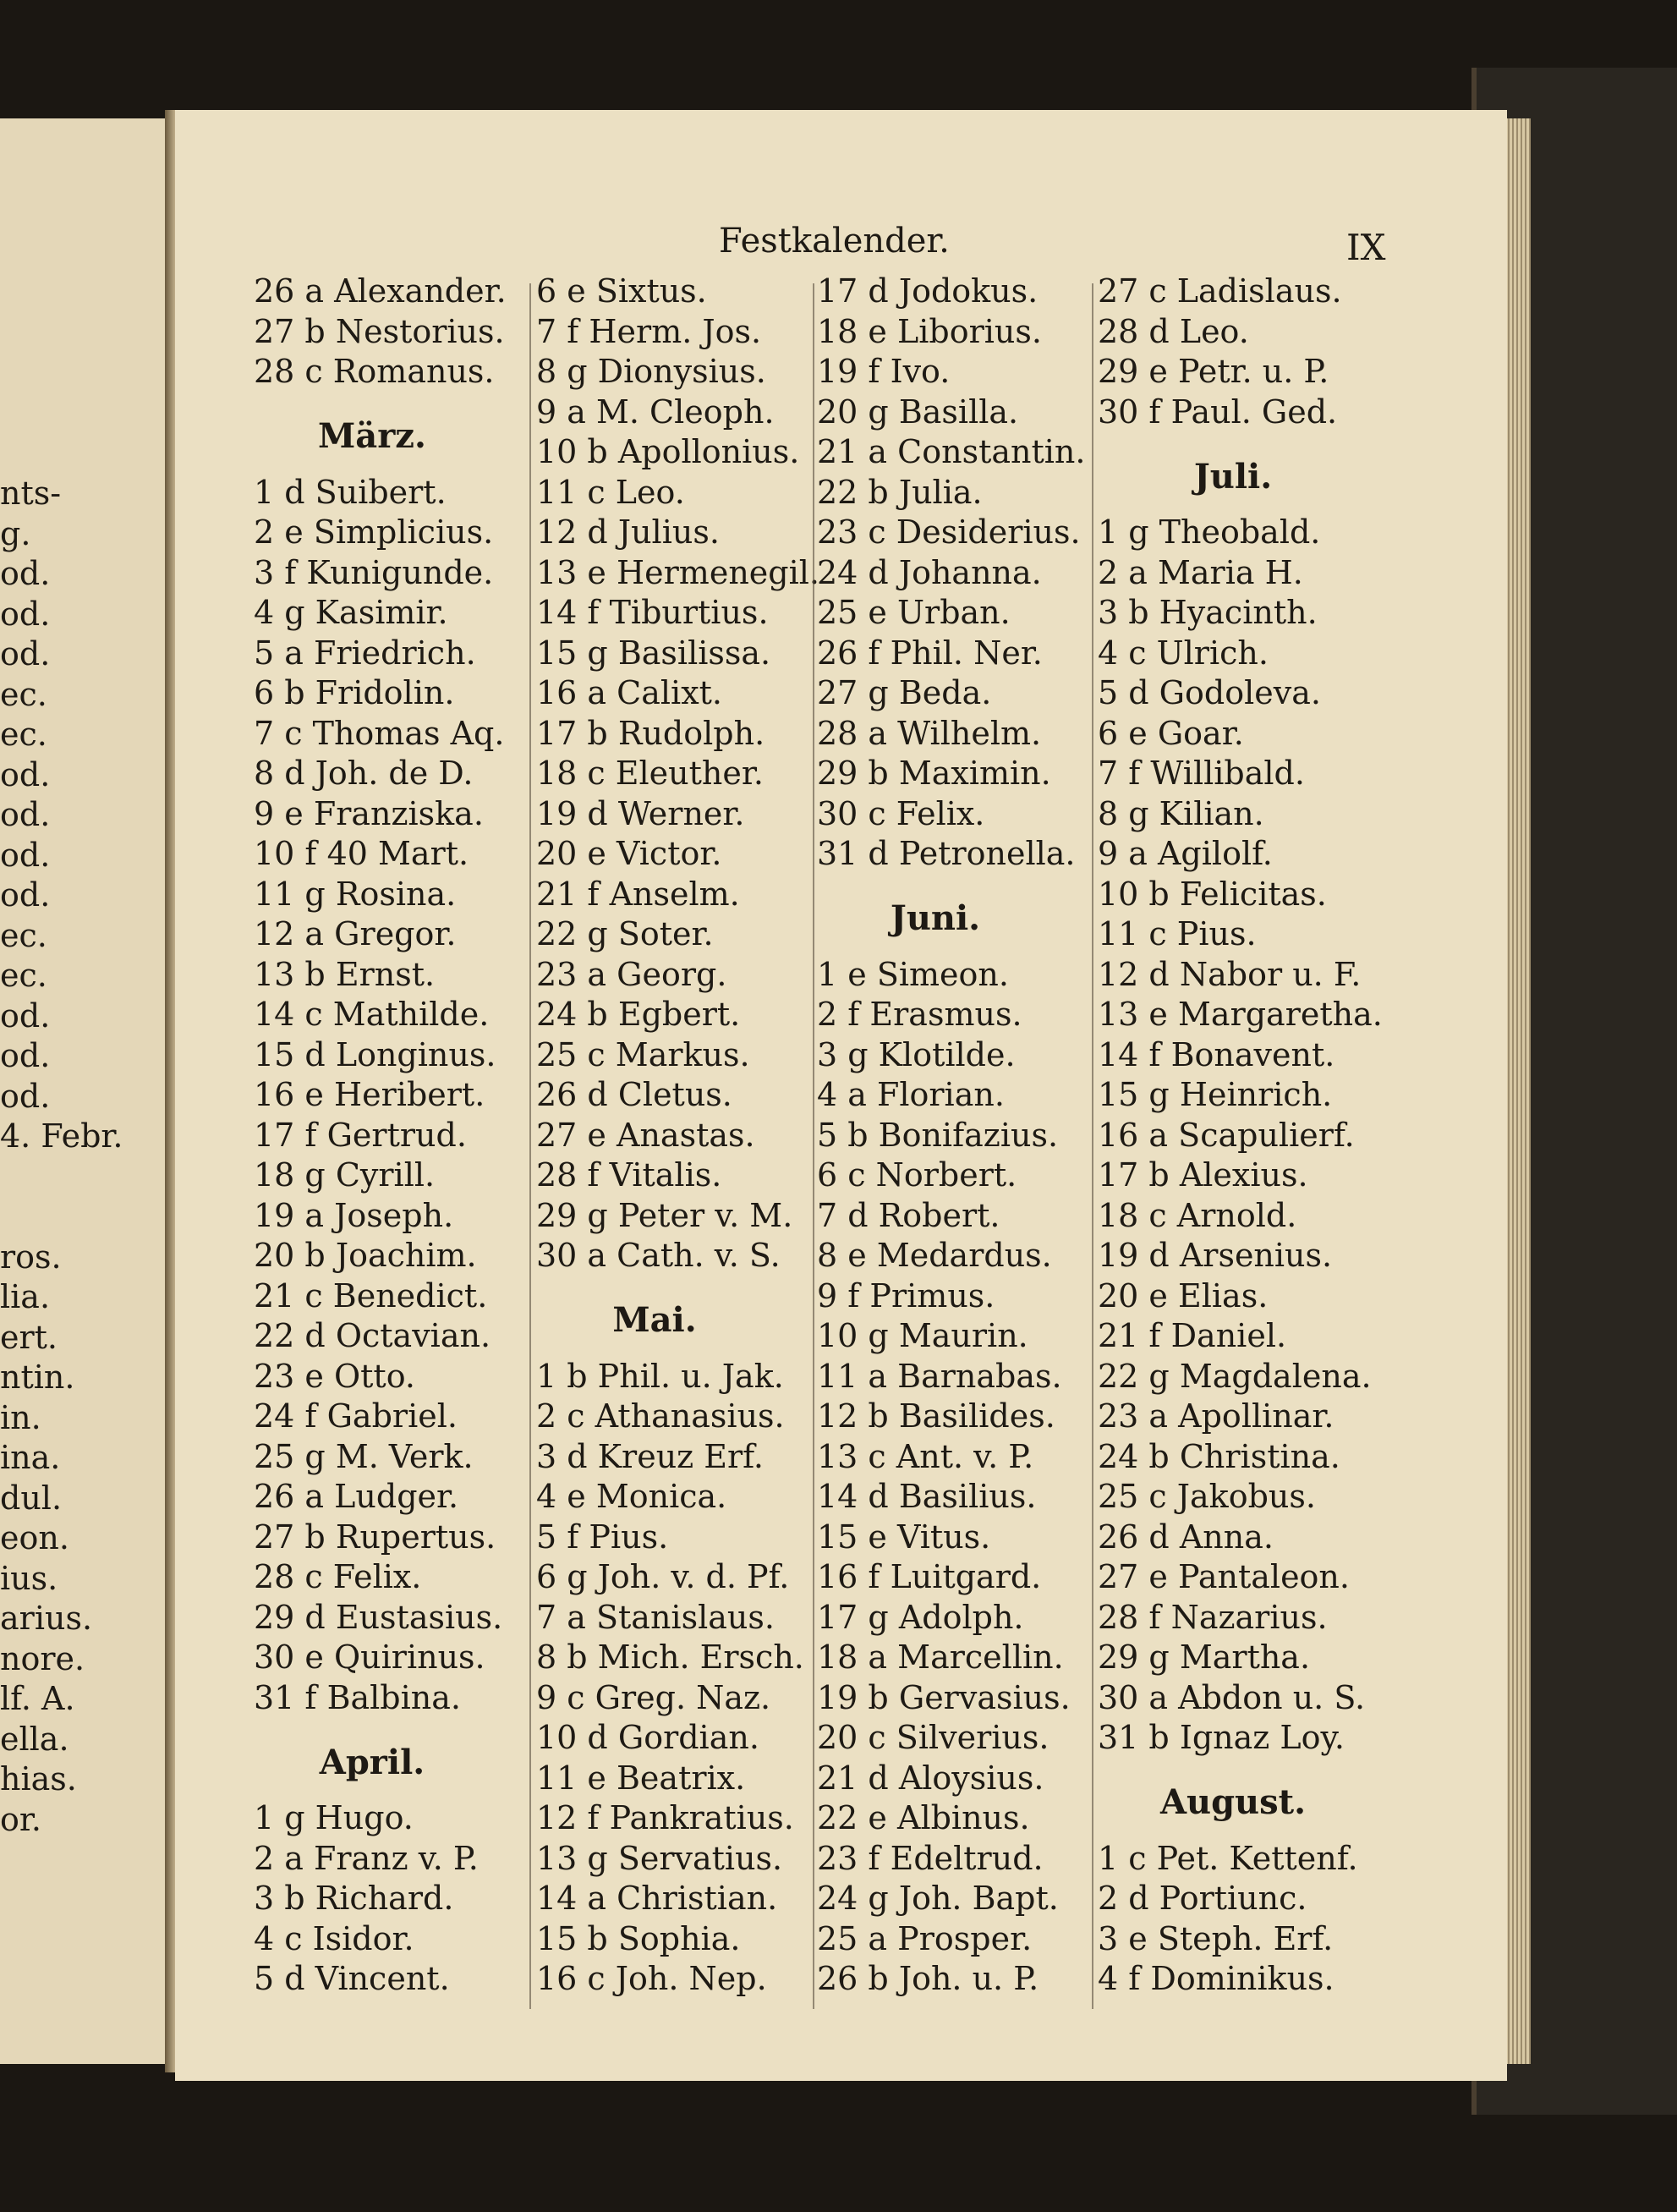 The height and width of the screenshot is (2212, 1677). Describe the element at coordinates (900, 492) in the screenshot. I see `calendar-entry: 22 b Julia.` at that location.